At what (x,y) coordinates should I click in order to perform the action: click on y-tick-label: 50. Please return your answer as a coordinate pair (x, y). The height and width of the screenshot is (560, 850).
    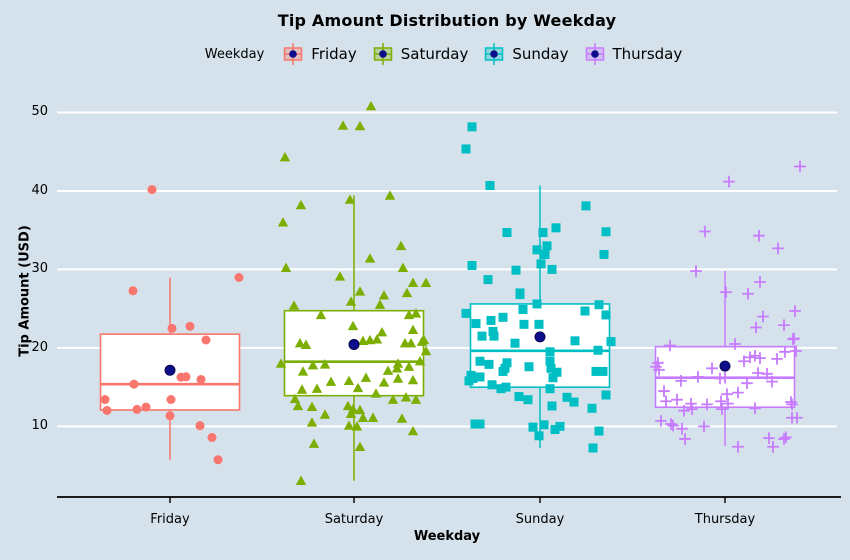
    Looking at the image, I should click on (39, 112).